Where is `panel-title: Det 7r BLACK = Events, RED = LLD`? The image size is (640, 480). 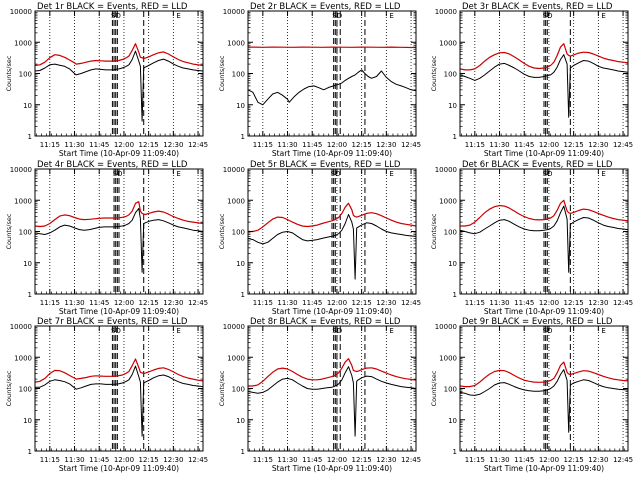
panel-title: Det 7r BLACK = Events, RED = LLD is located at coordinates (112, 322).